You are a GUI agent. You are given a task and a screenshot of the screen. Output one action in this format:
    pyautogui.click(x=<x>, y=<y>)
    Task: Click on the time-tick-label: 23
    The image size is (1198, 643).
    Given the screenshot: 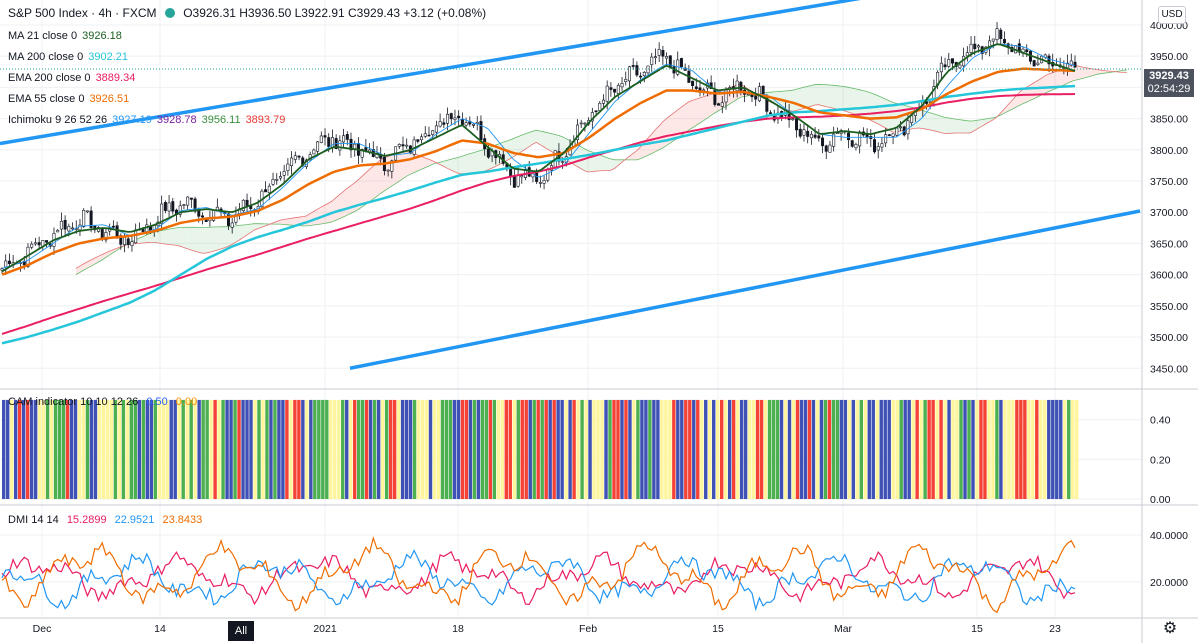 What is the action you would take?
    pyautogui.click(x=1055, y=629)
    